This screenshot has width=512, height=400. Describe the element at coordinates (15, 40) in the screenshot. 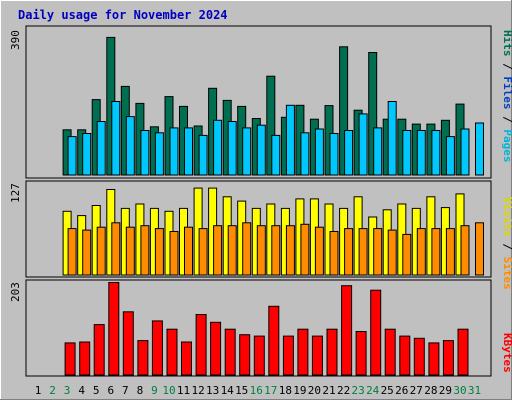

I see `ymax-label-hits: 390` at that location.